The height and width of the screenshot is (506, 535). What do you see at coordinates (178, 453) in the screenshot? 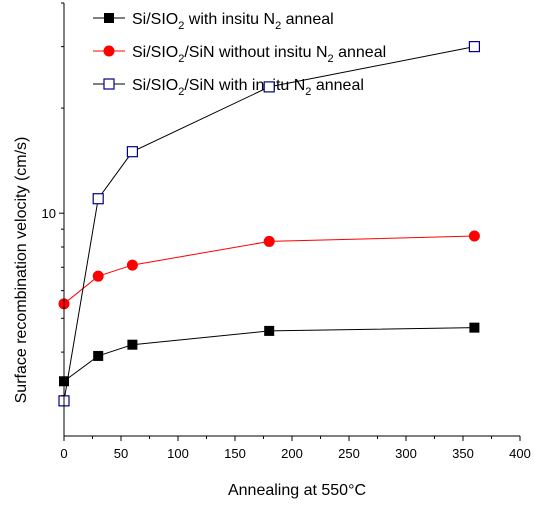
I see `x-tick-label: 100` at bounding box center [178, 453].